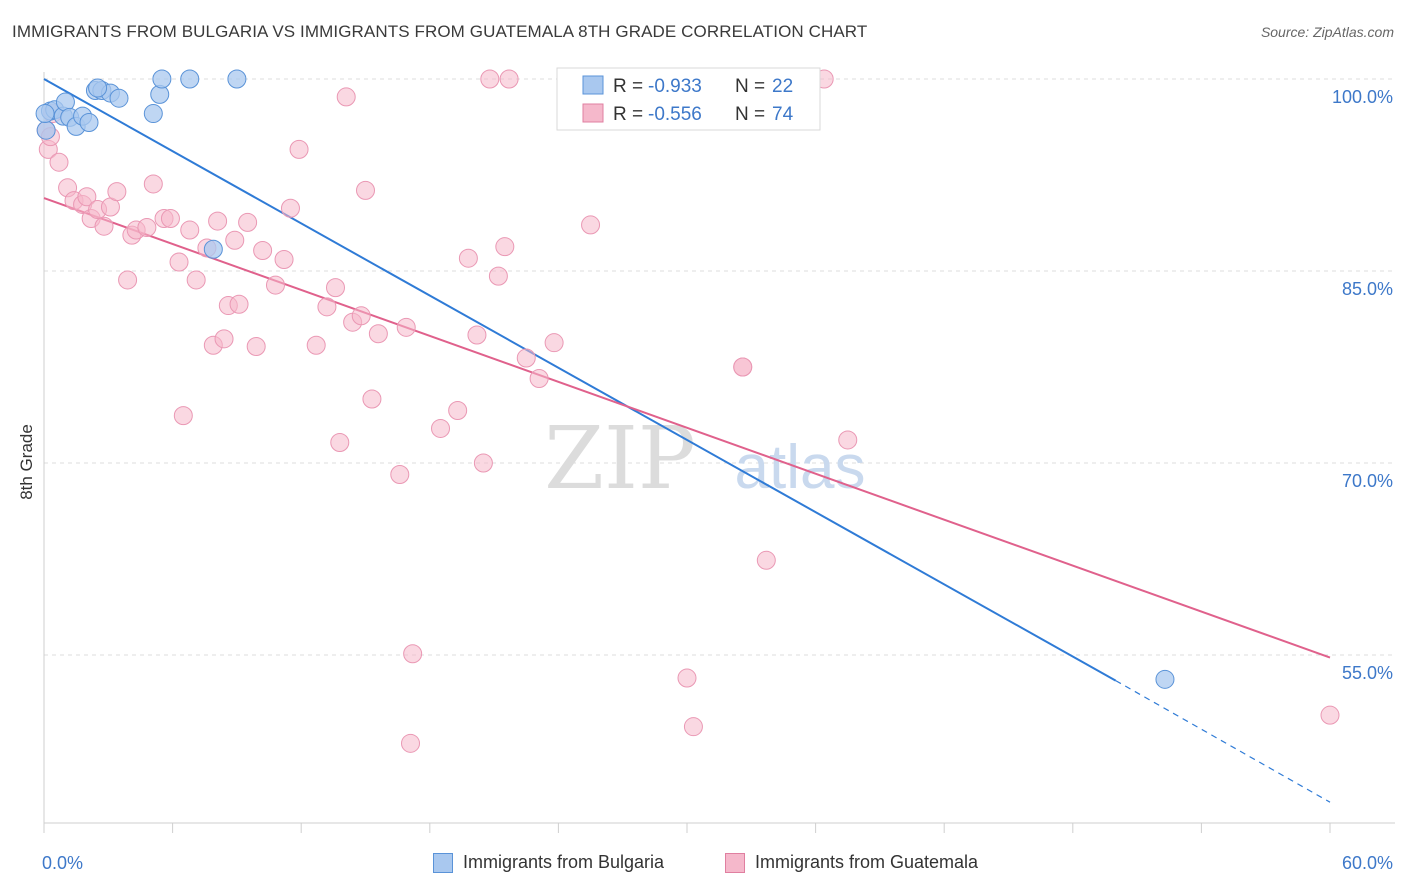  What do you see at coordinates (593, 113) in the screenshot?
I see `stats-swatch-pink` at bounding box center [593, 113].